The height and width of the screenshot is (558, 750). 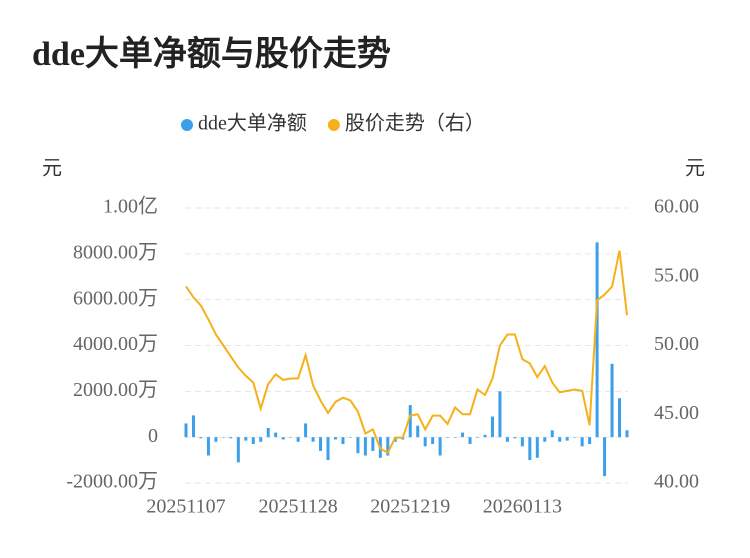 I want to click on y2-tick-label: 60.00, so click(x=676, y=207).